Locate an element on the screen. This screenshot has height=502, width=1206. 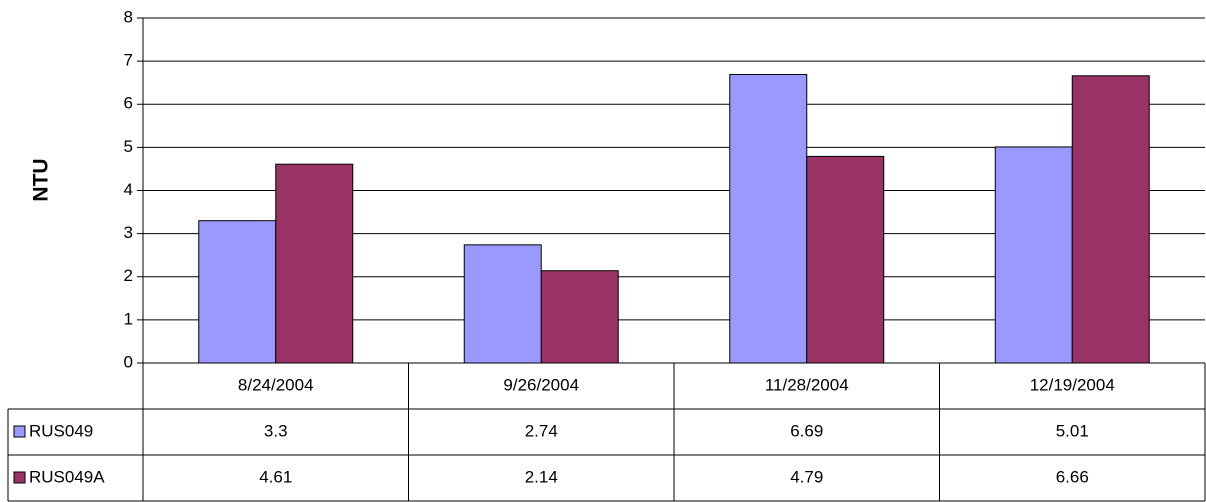
table-value: 4.79 is located at coordinates (806, 476).